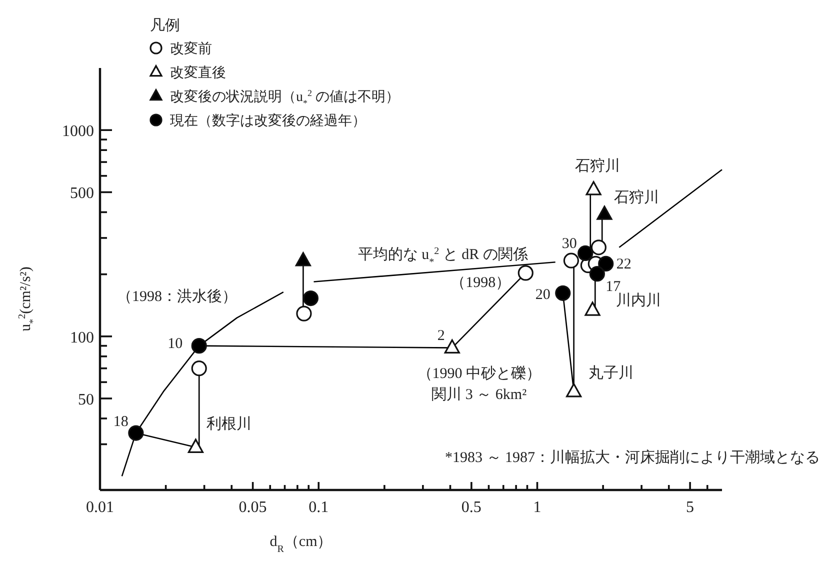  I want to click on x-tick-label: 5, so click(690, 507).